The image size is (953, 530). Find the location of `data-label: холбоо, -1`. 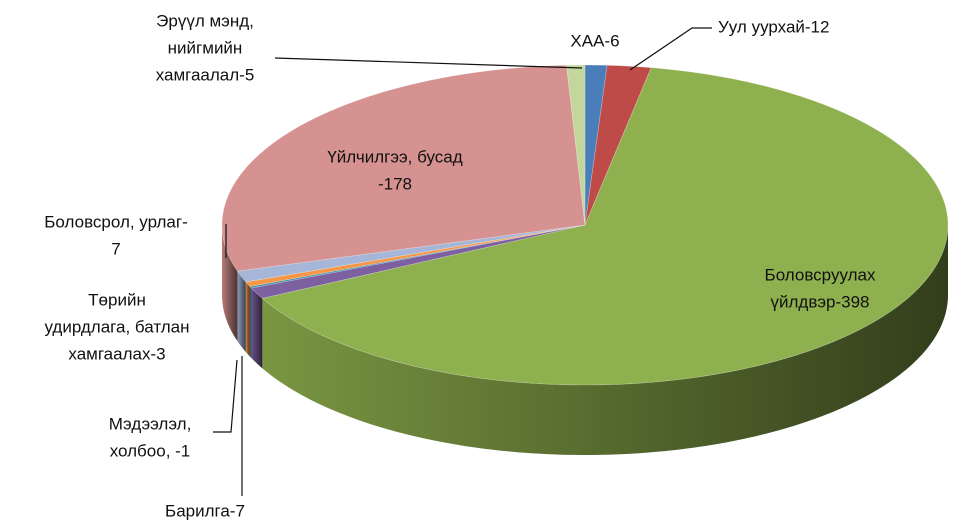

data-label: холбоо, -1 is located at coordinates (150, 450).